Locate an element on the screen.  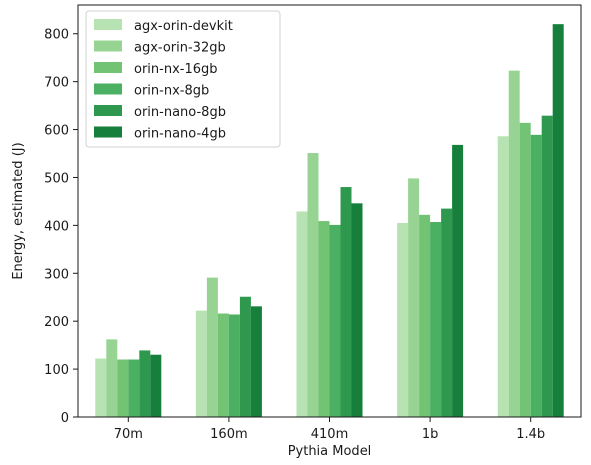
legend-label: orin-nano-8gb is located at coordinates (180, 112).